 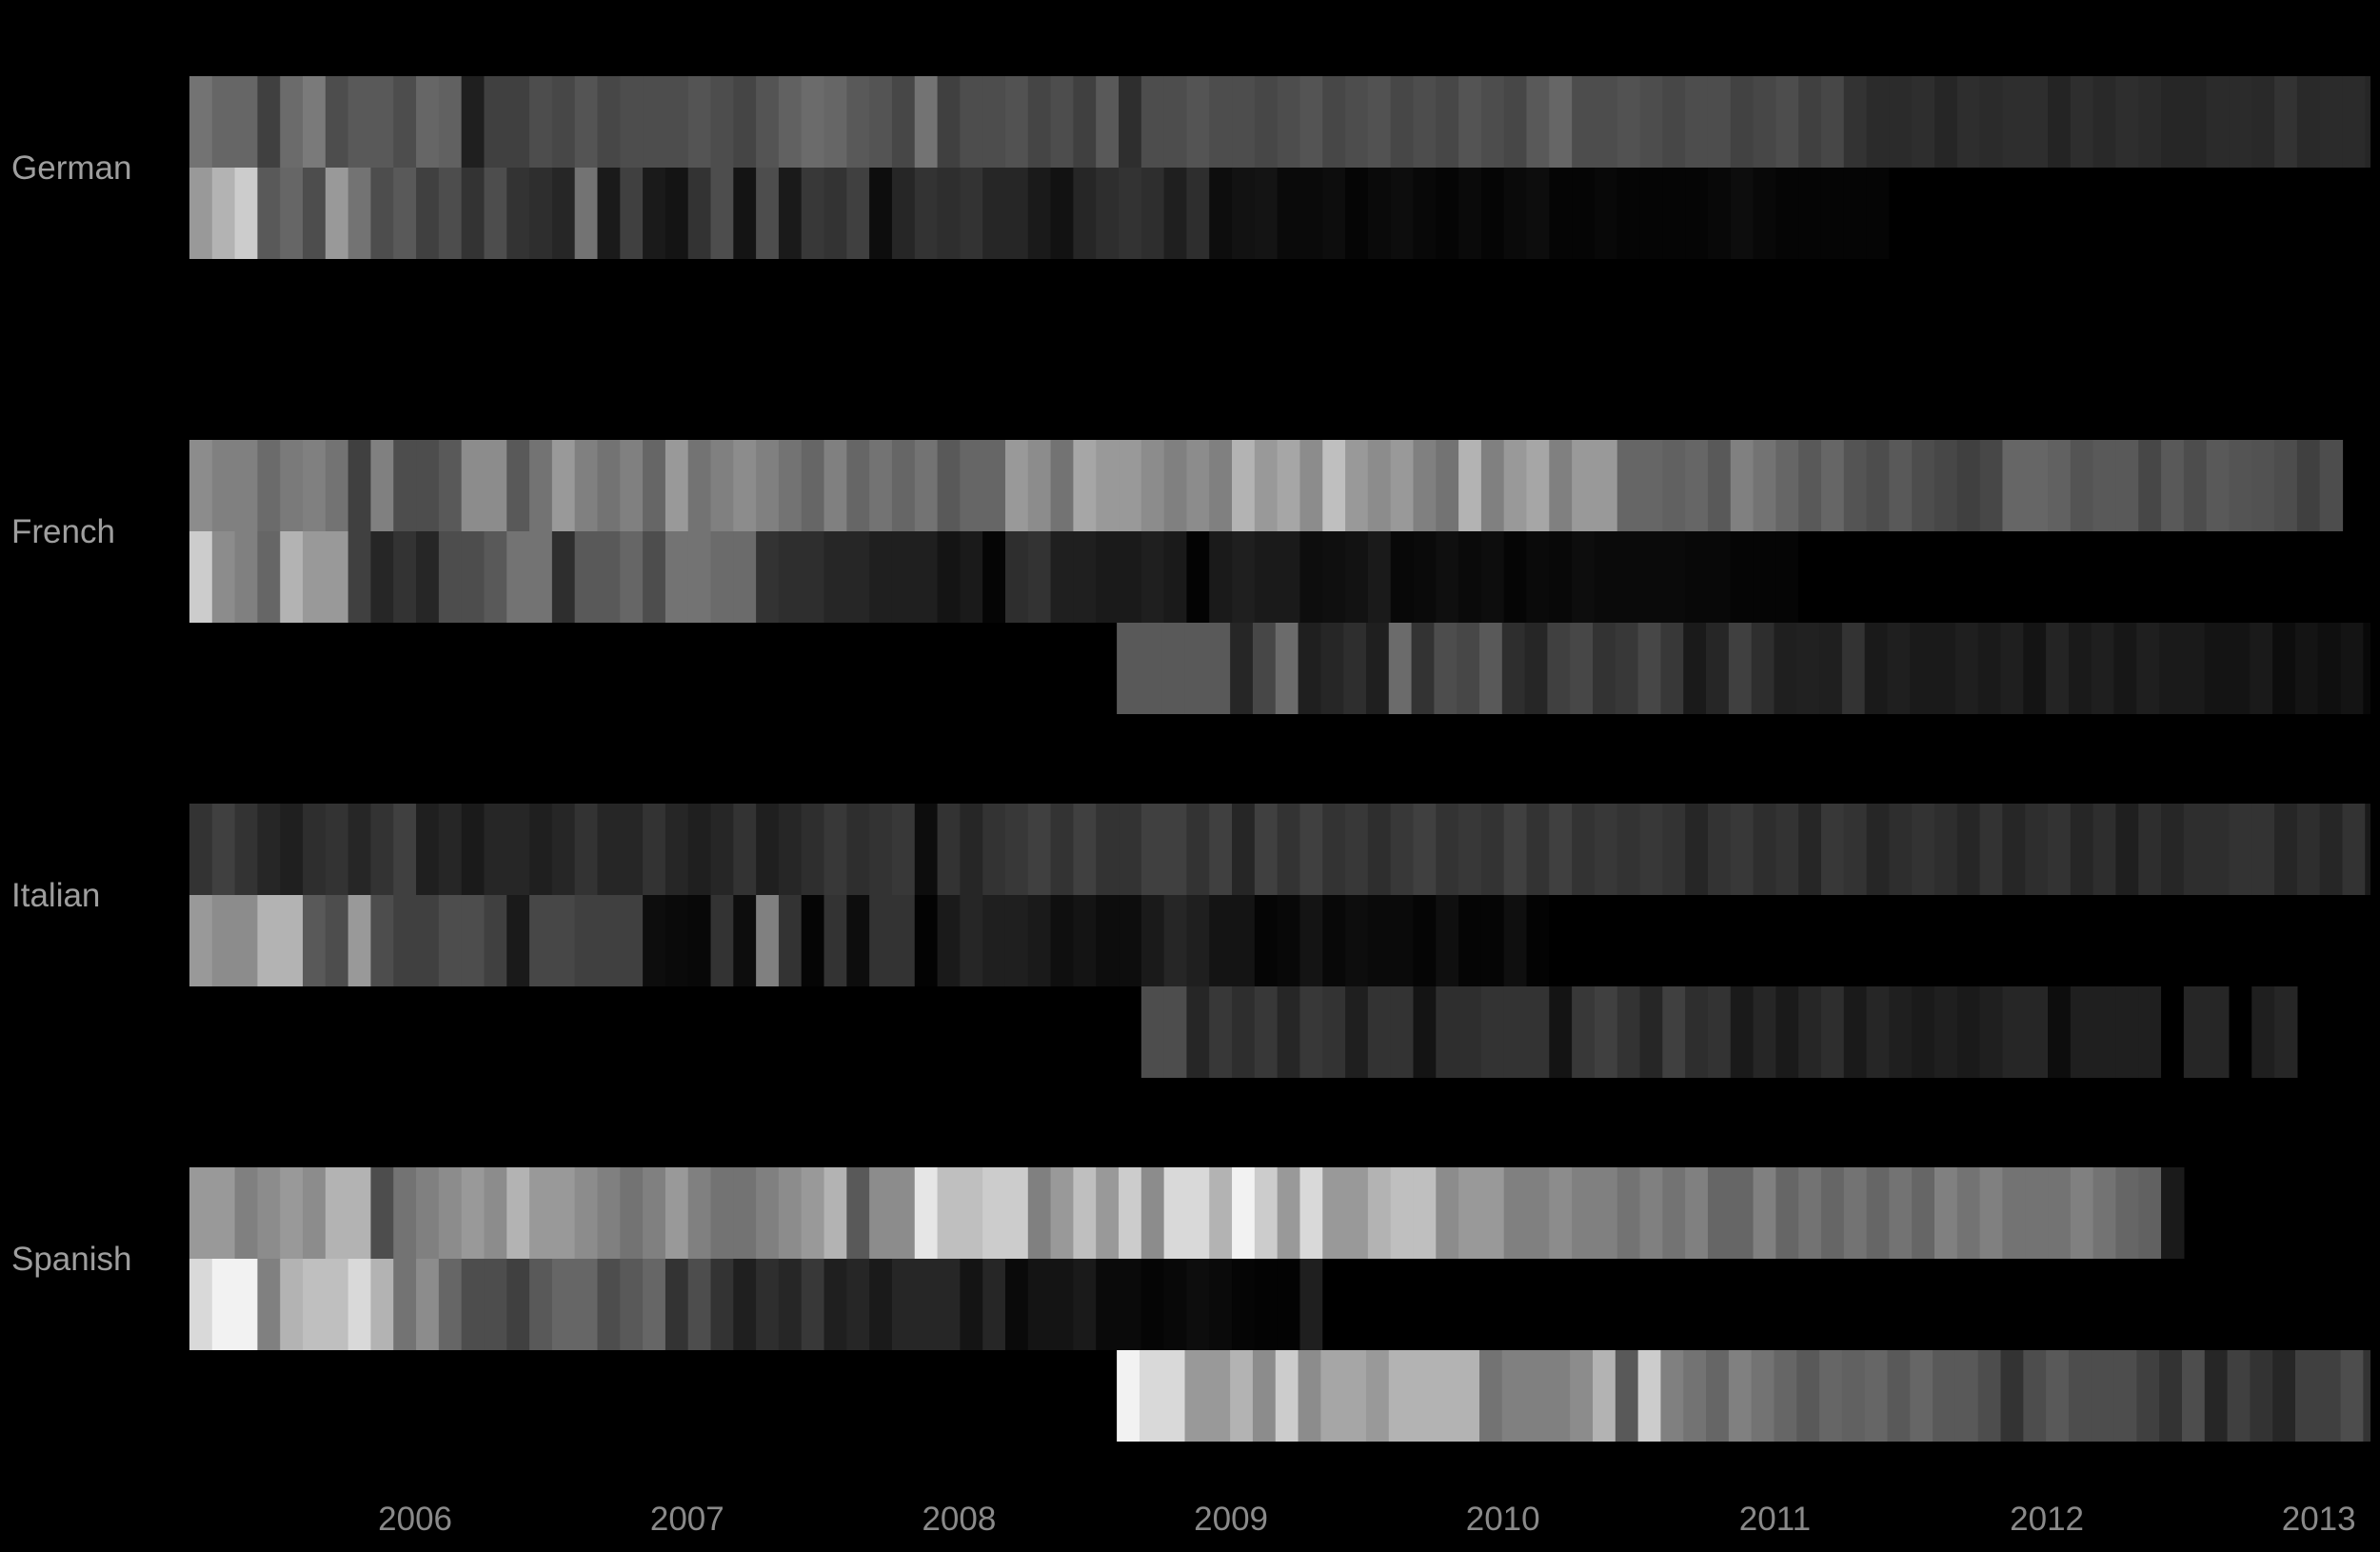 What do you see at coordinates (1743, 1396) in the screenshot?
I see `heatmap-row` at bounding box center [1743, 1396].